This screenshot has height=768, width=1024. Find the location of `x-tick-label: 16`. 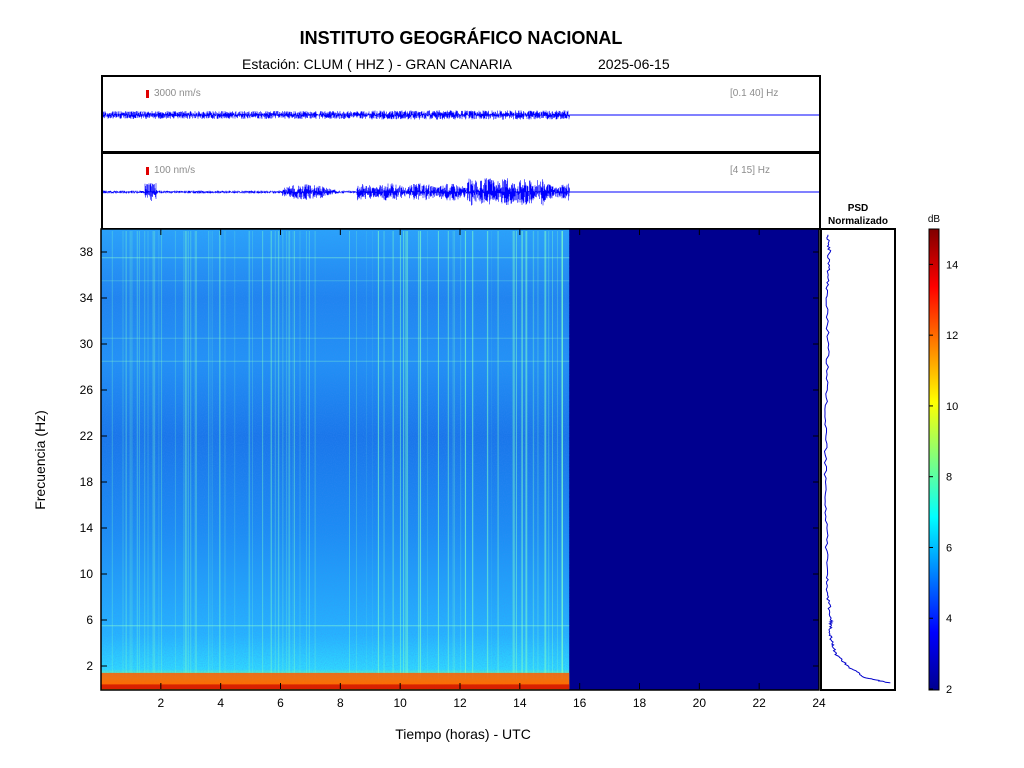

x-tick-label: 16 is located at coordinates (580, 703).